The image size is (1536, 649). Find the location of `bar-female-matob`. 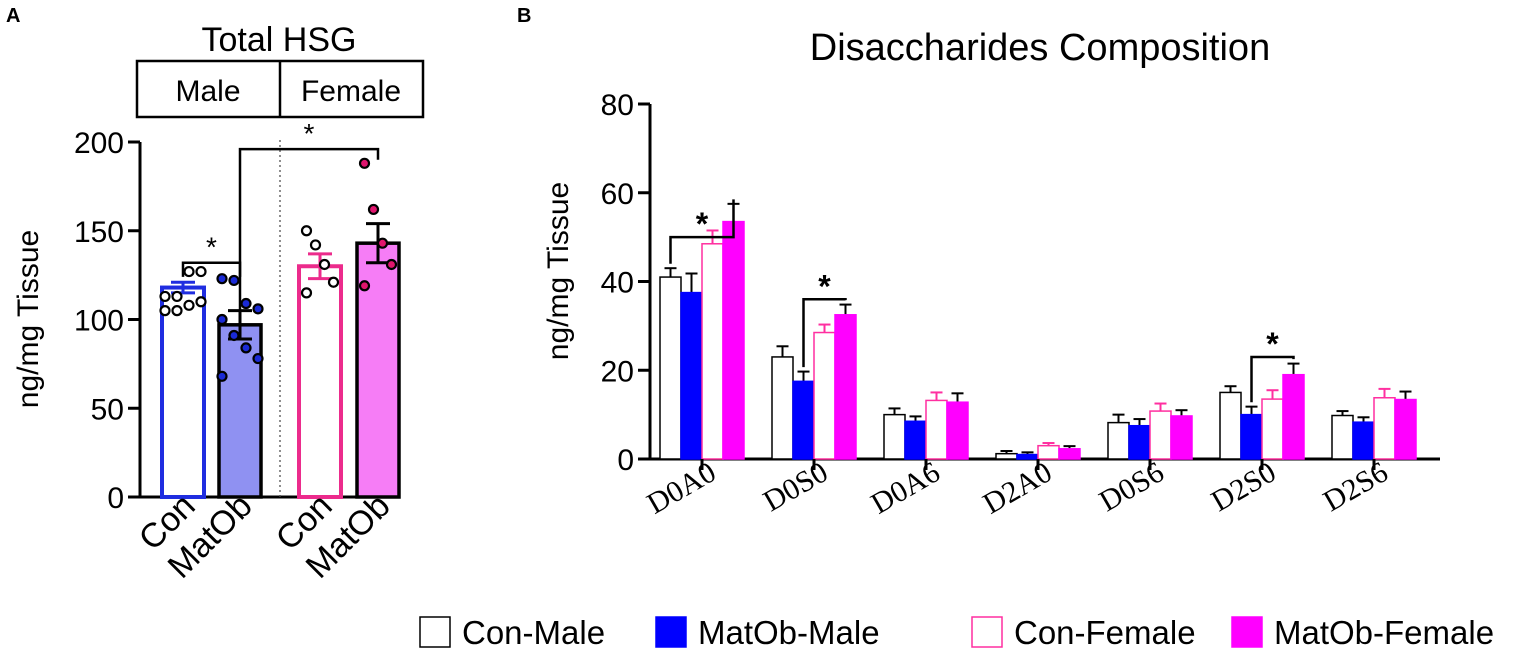

bar-female-matob is located at coordinates (378, 370).